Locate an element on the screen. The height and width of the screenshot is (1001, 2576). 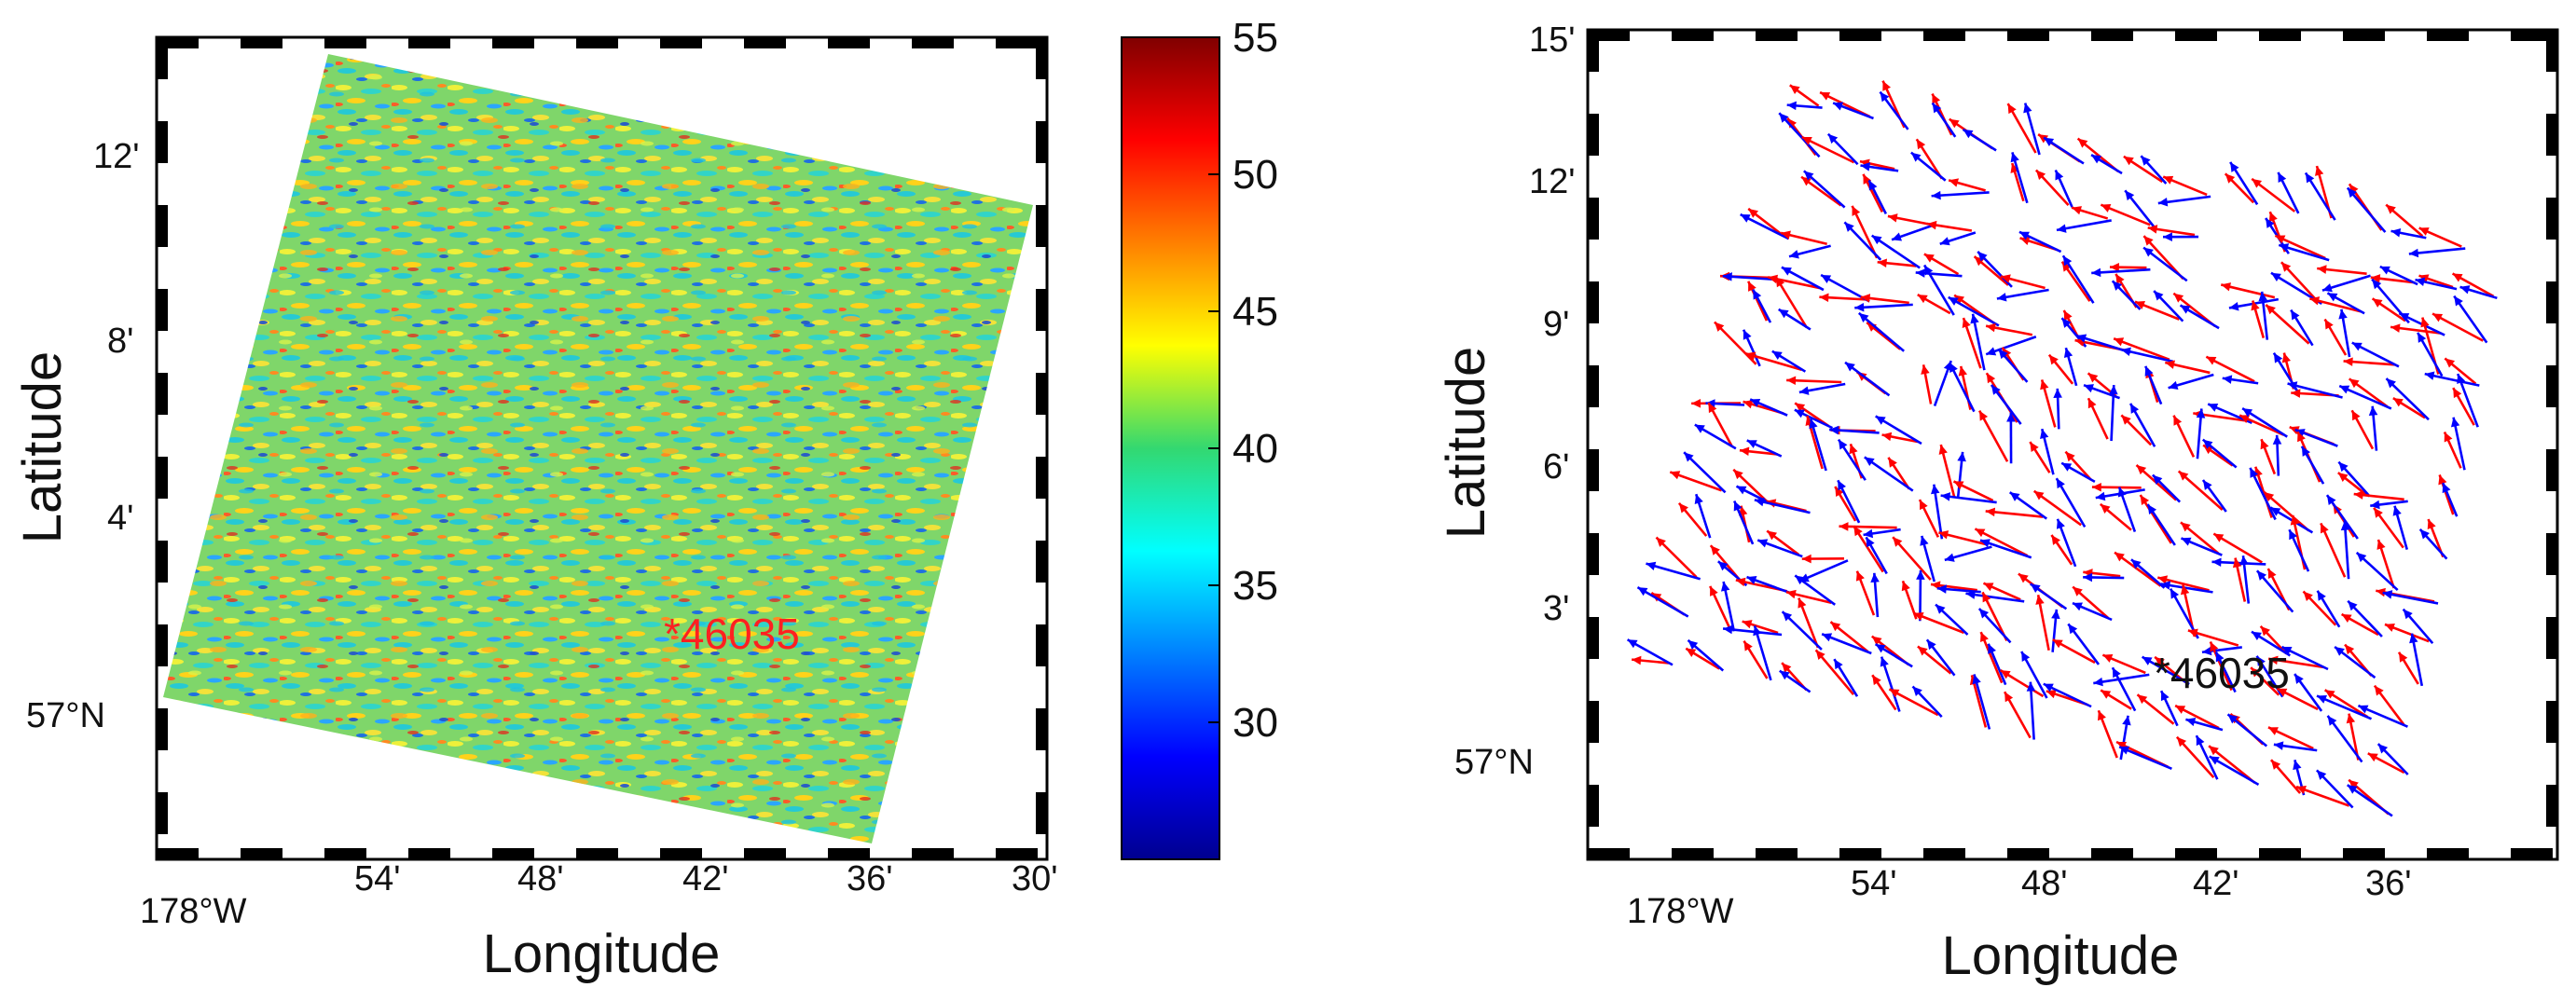
colorbar-tick-label: 50 is located at coordinates (1255, 175).